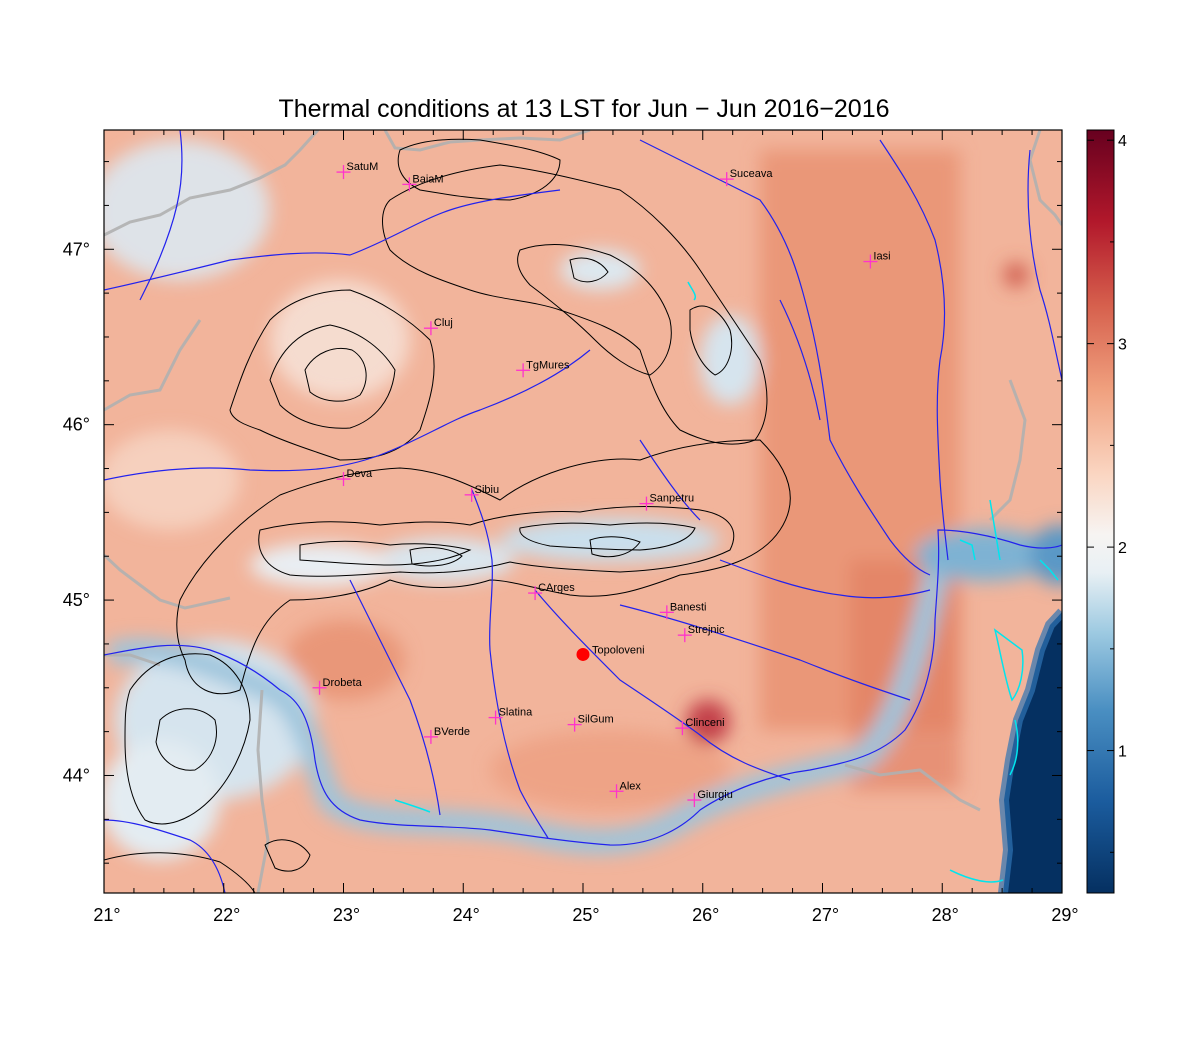  I want to click on city-suceava: Suceava, so click(746, 177).